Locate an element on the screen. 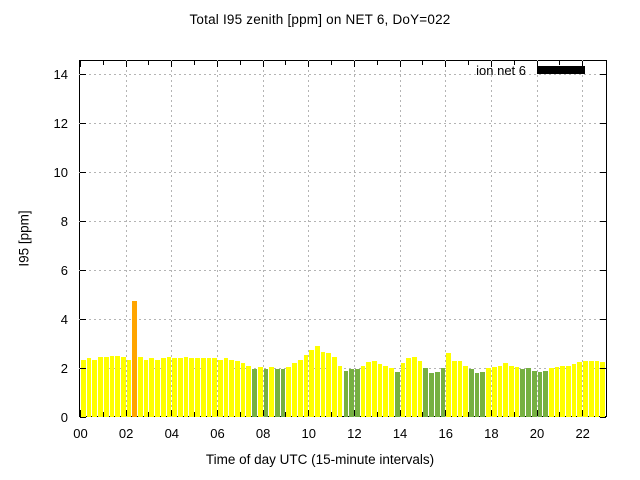 The height and width of the screenshot is (480, 640). x-tick-label: 22 is located at coordinates (582, 433).